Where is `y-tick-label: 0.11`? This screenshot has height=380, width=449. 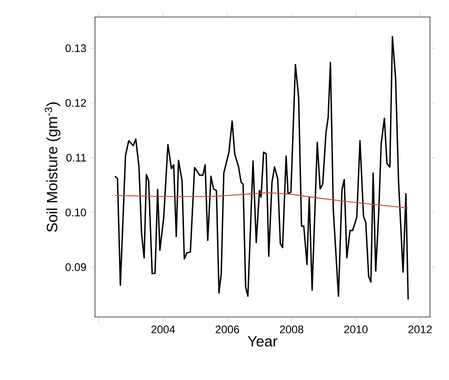
y-tick-label: 0.11 is located at coordinates (76, 158).